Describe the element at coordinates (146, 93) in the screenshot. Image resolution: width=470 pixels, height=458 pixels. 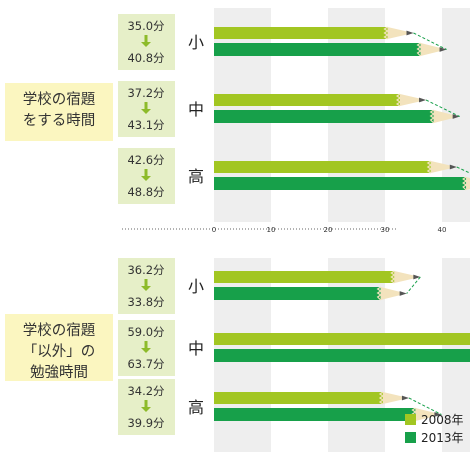
I see `value-2008-label: 37.2分` at that location.